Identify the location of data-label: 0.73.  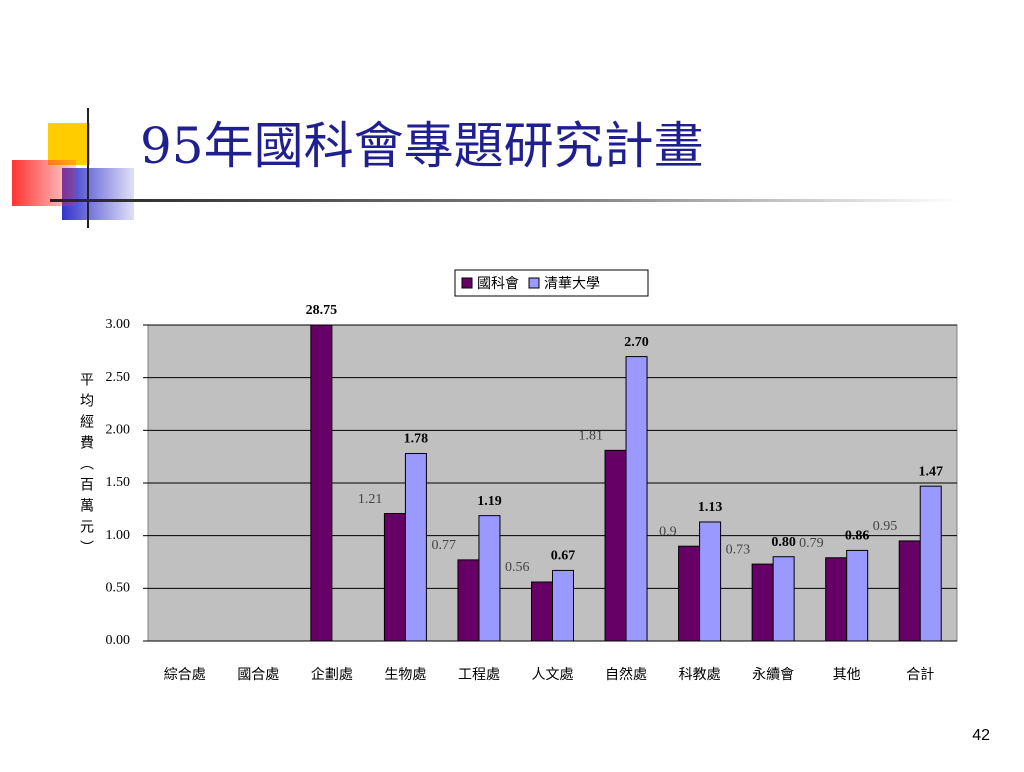
(738, 549).